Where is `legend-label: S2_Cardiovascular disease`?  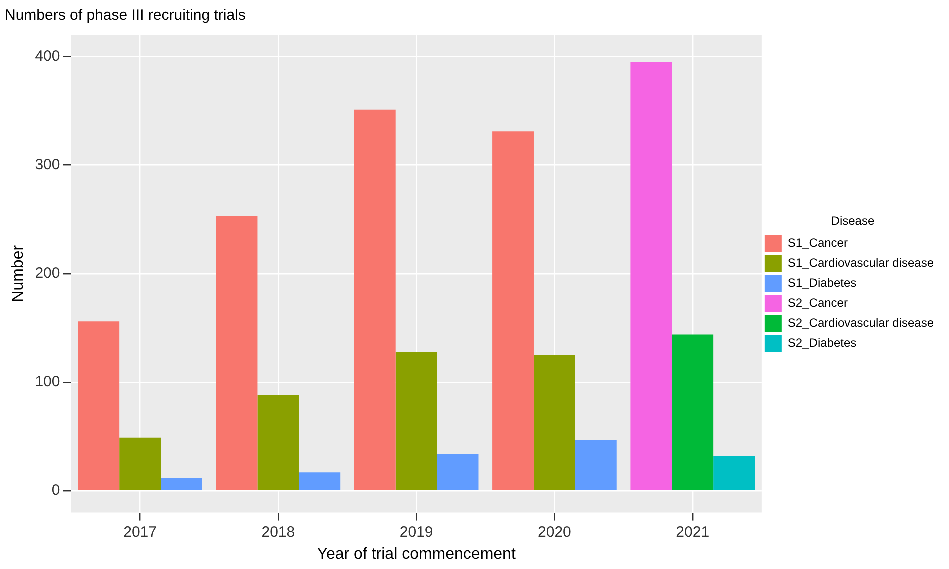 legend-label: S2_Cardiovascular disease is located at coordinates (861, 323).